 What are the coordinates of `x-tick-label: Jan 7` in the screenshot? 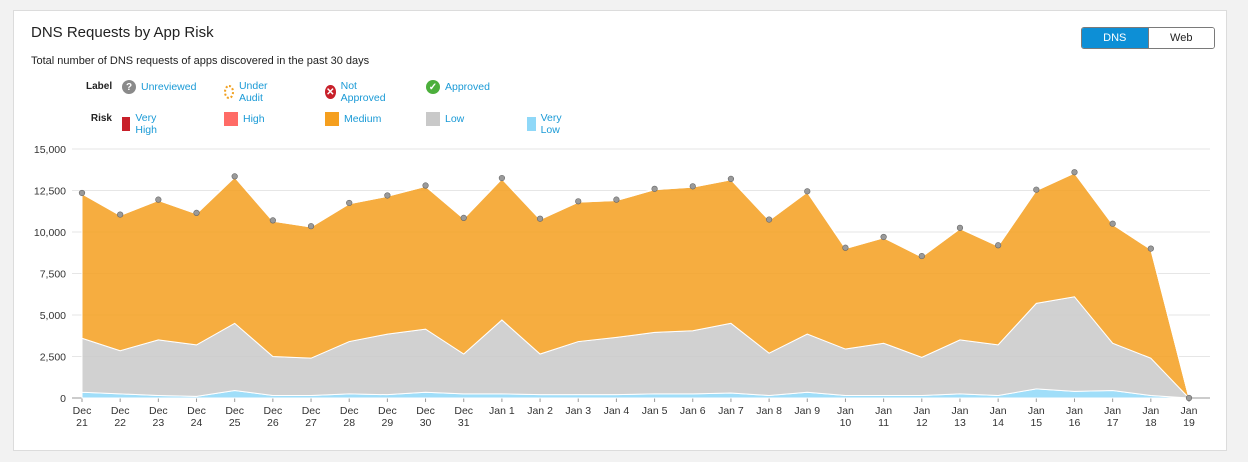 It's located at (731, 411).